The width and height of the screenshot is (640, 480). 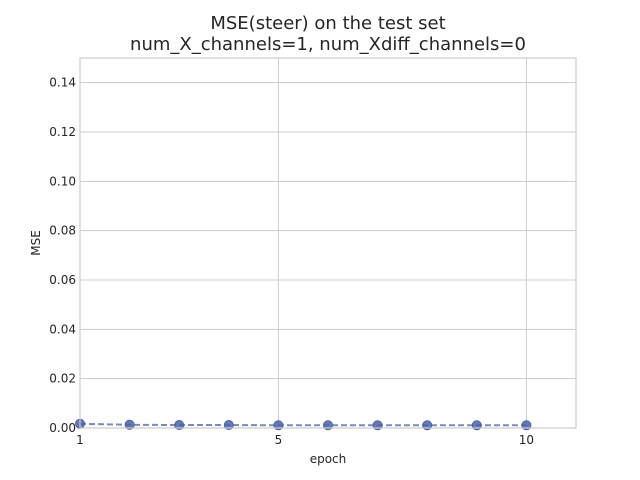 I want to click on series-line, so click(x=303, y=424).